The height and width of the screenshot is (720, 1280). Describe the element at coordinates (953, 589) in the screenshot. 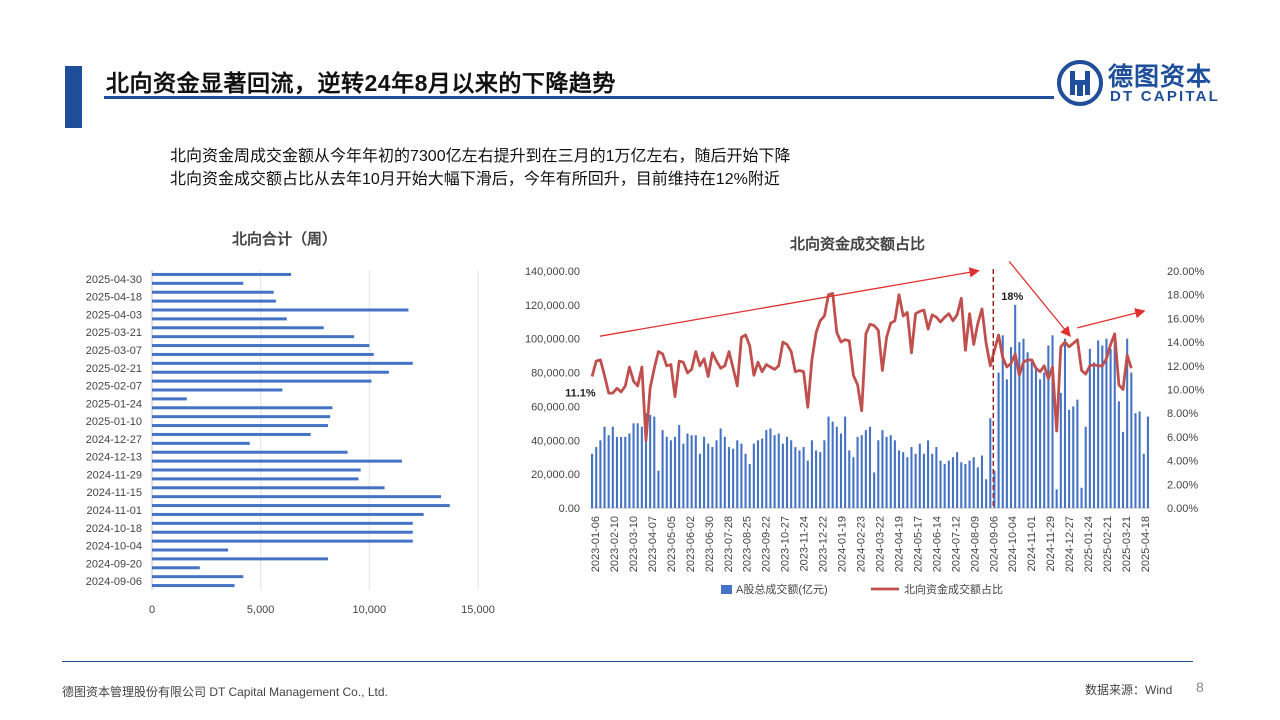

I see `legend-line-label: 北向资金成交额占比` at that location.